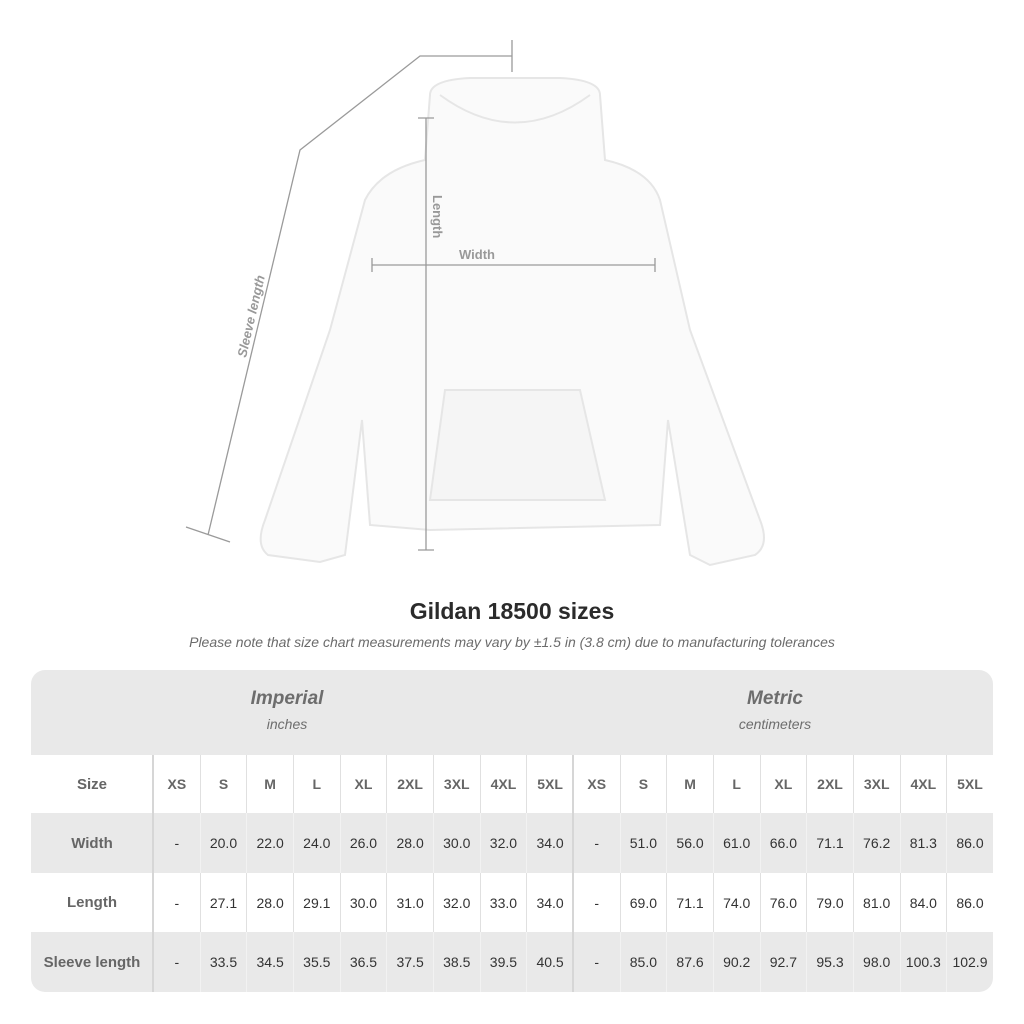 The width and height of the screenshot is (1024, 1024). Describe the element at coordinates (775, 710) in the screenshot. I see `metric-header: Metric centimeters` at that location.